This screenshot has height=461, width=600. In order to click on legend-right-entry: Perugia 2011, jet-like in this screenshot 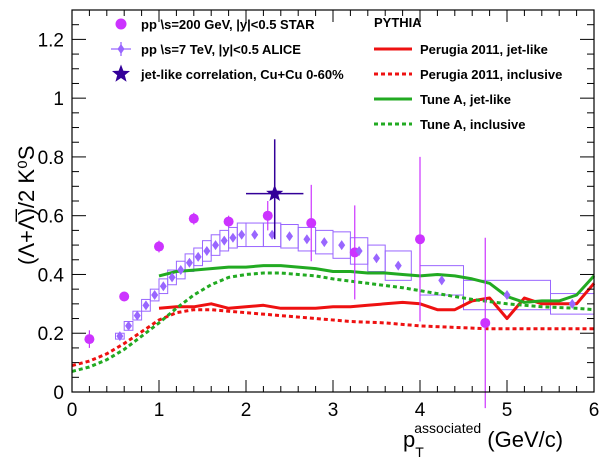, I will do `click(461, 49)`.